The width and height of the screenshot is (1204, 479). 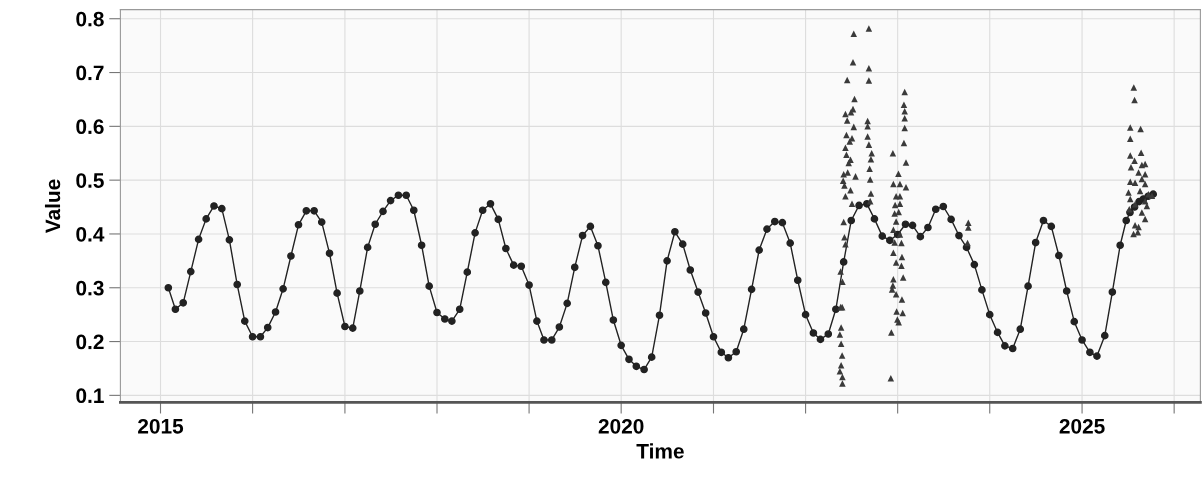 I want to click on y-tick-label: 0.3, so click(x=90, y=288).